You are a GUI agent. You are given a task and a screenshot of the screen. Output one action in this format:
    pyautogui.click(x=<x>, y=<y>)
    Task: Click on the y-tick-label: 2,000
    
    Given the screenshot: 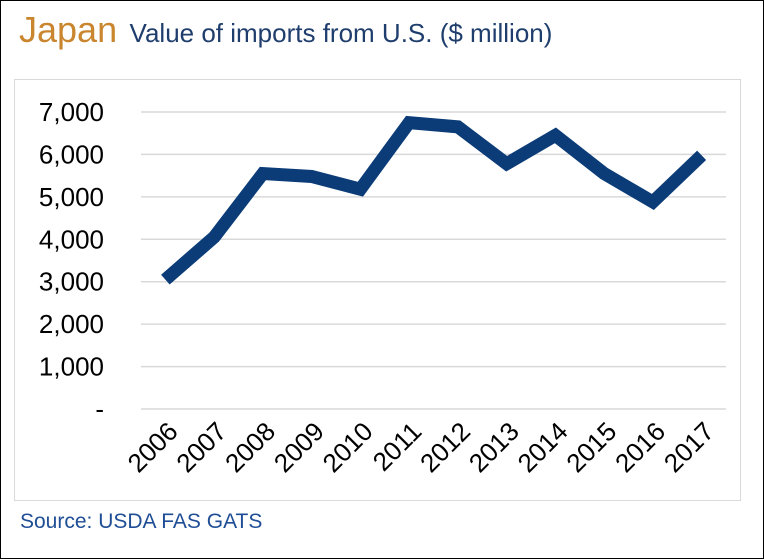 What is the action you would take?
    pyautogui.click(x=71, y=324)
    